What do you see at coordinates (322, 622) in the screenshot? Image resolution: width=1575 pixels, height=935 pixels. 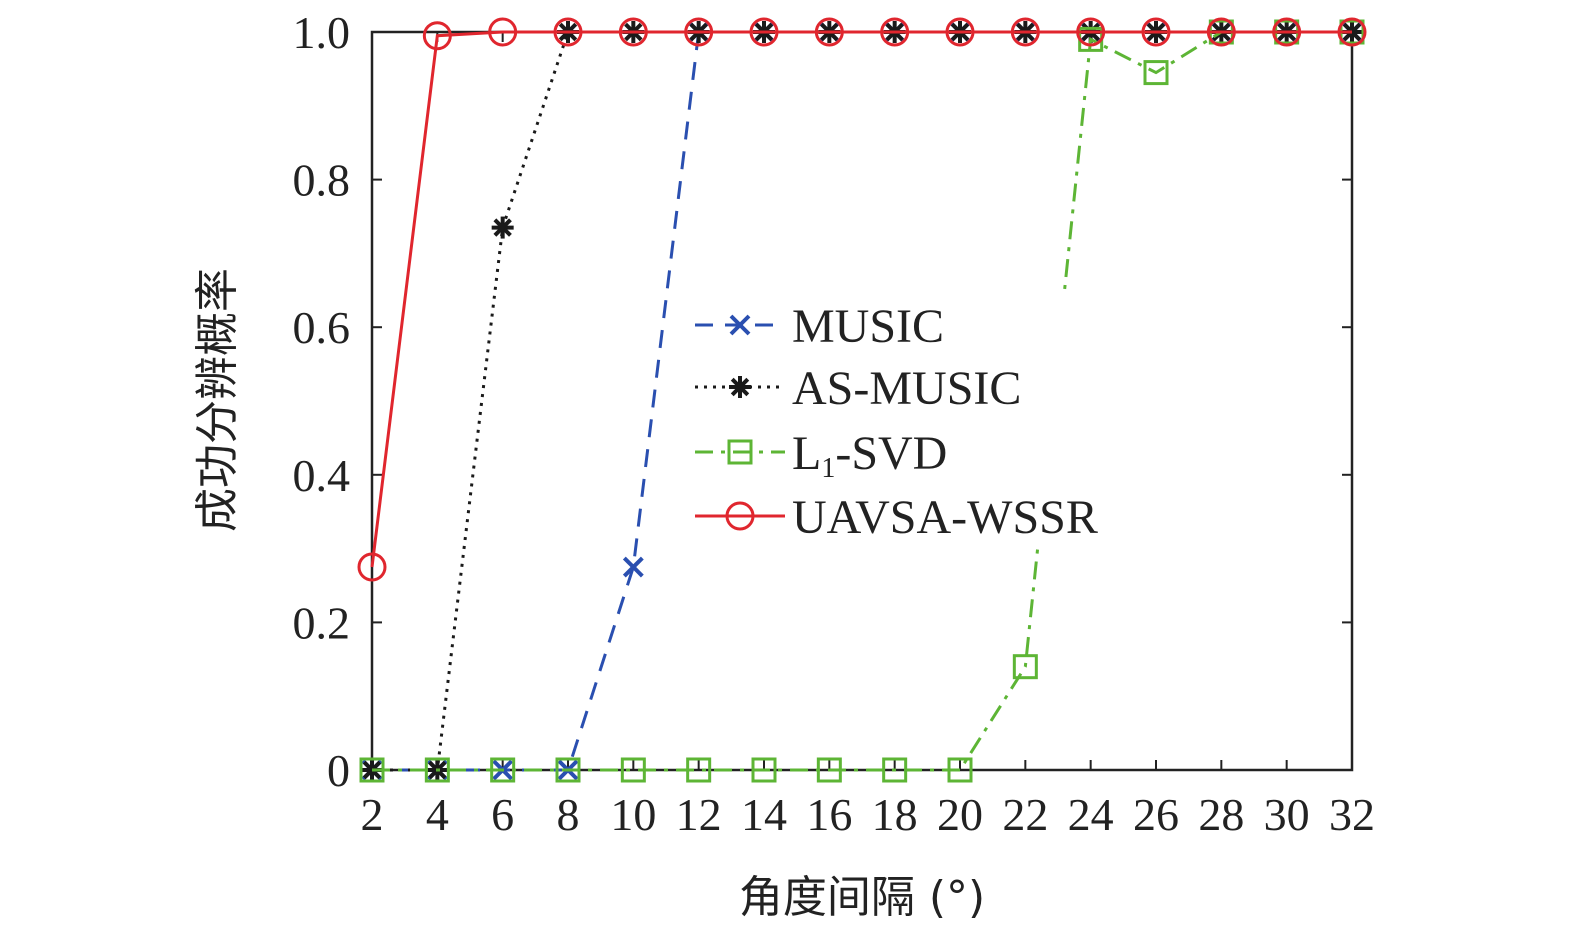 I see `y-tick-label: 0.2` at bounding box center [322, 622].